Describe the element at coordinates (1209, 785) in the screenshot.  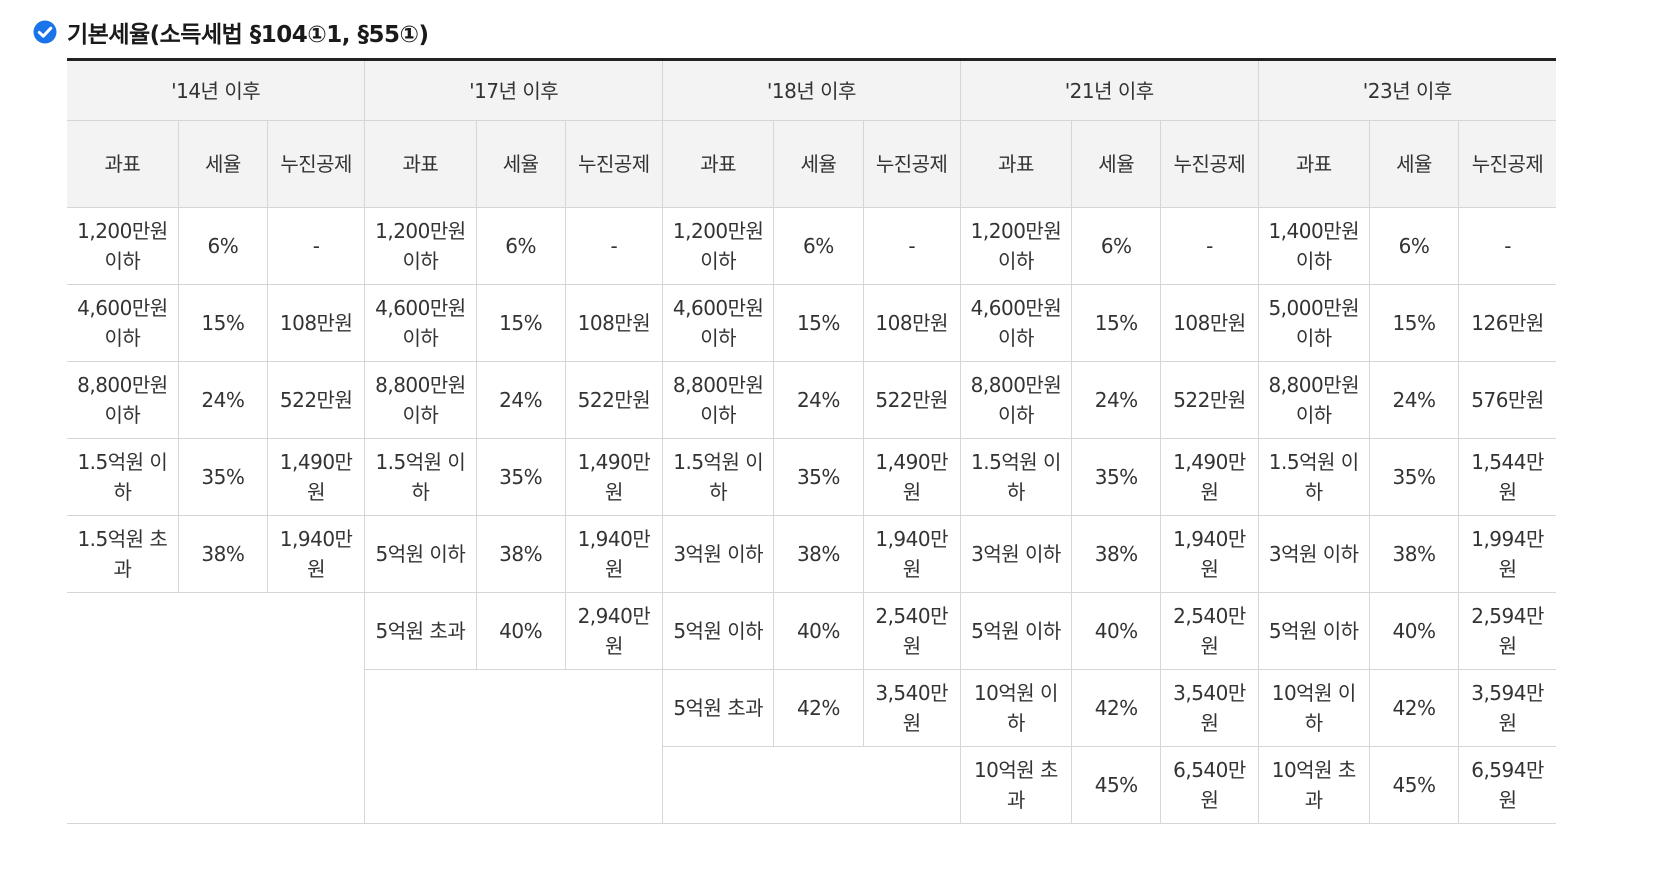
I see `cell-deduction: 6,540만원` at that location.